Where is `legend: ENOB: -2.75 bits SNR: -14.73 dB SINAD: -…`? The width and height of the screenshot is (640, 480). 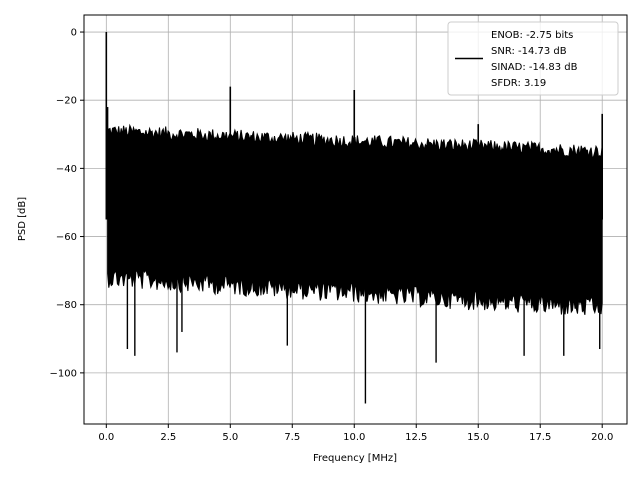 legend: ENOB: -2.75 bits SNR: -14.73 dB SINAD: -… is located at coordinates (533, 58).